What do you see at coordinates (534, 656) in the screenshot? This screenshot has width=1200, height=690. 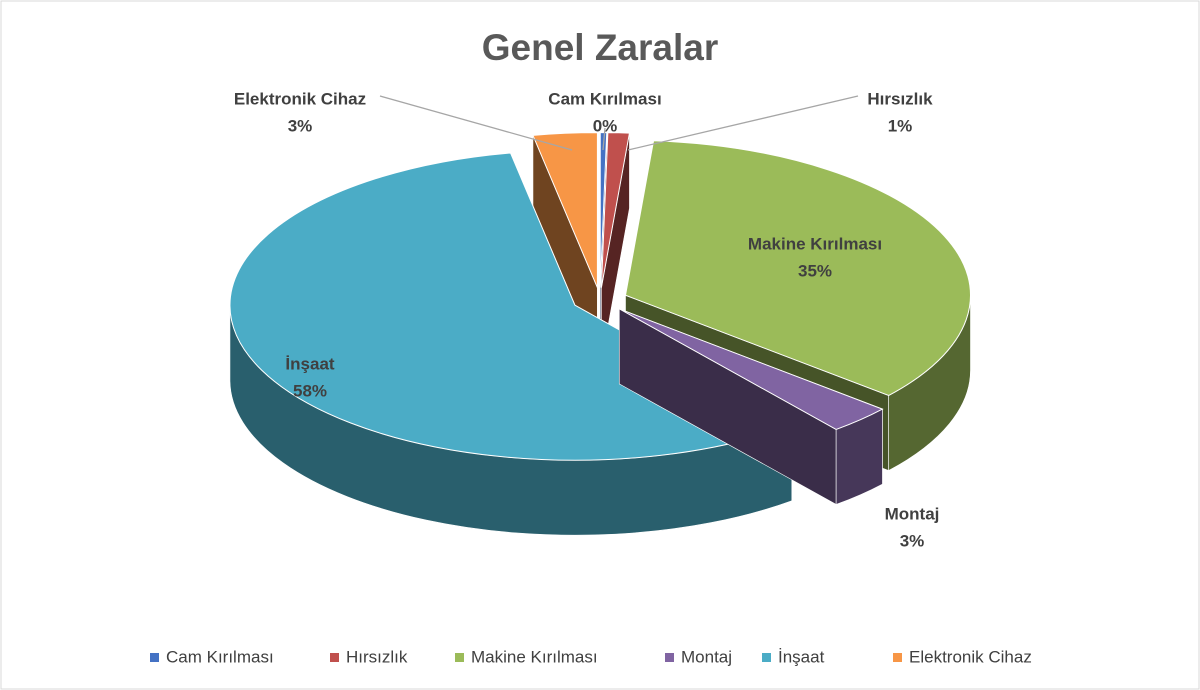 I see `legend-label: Makine Kırılması` at bounding box center [534, 656].